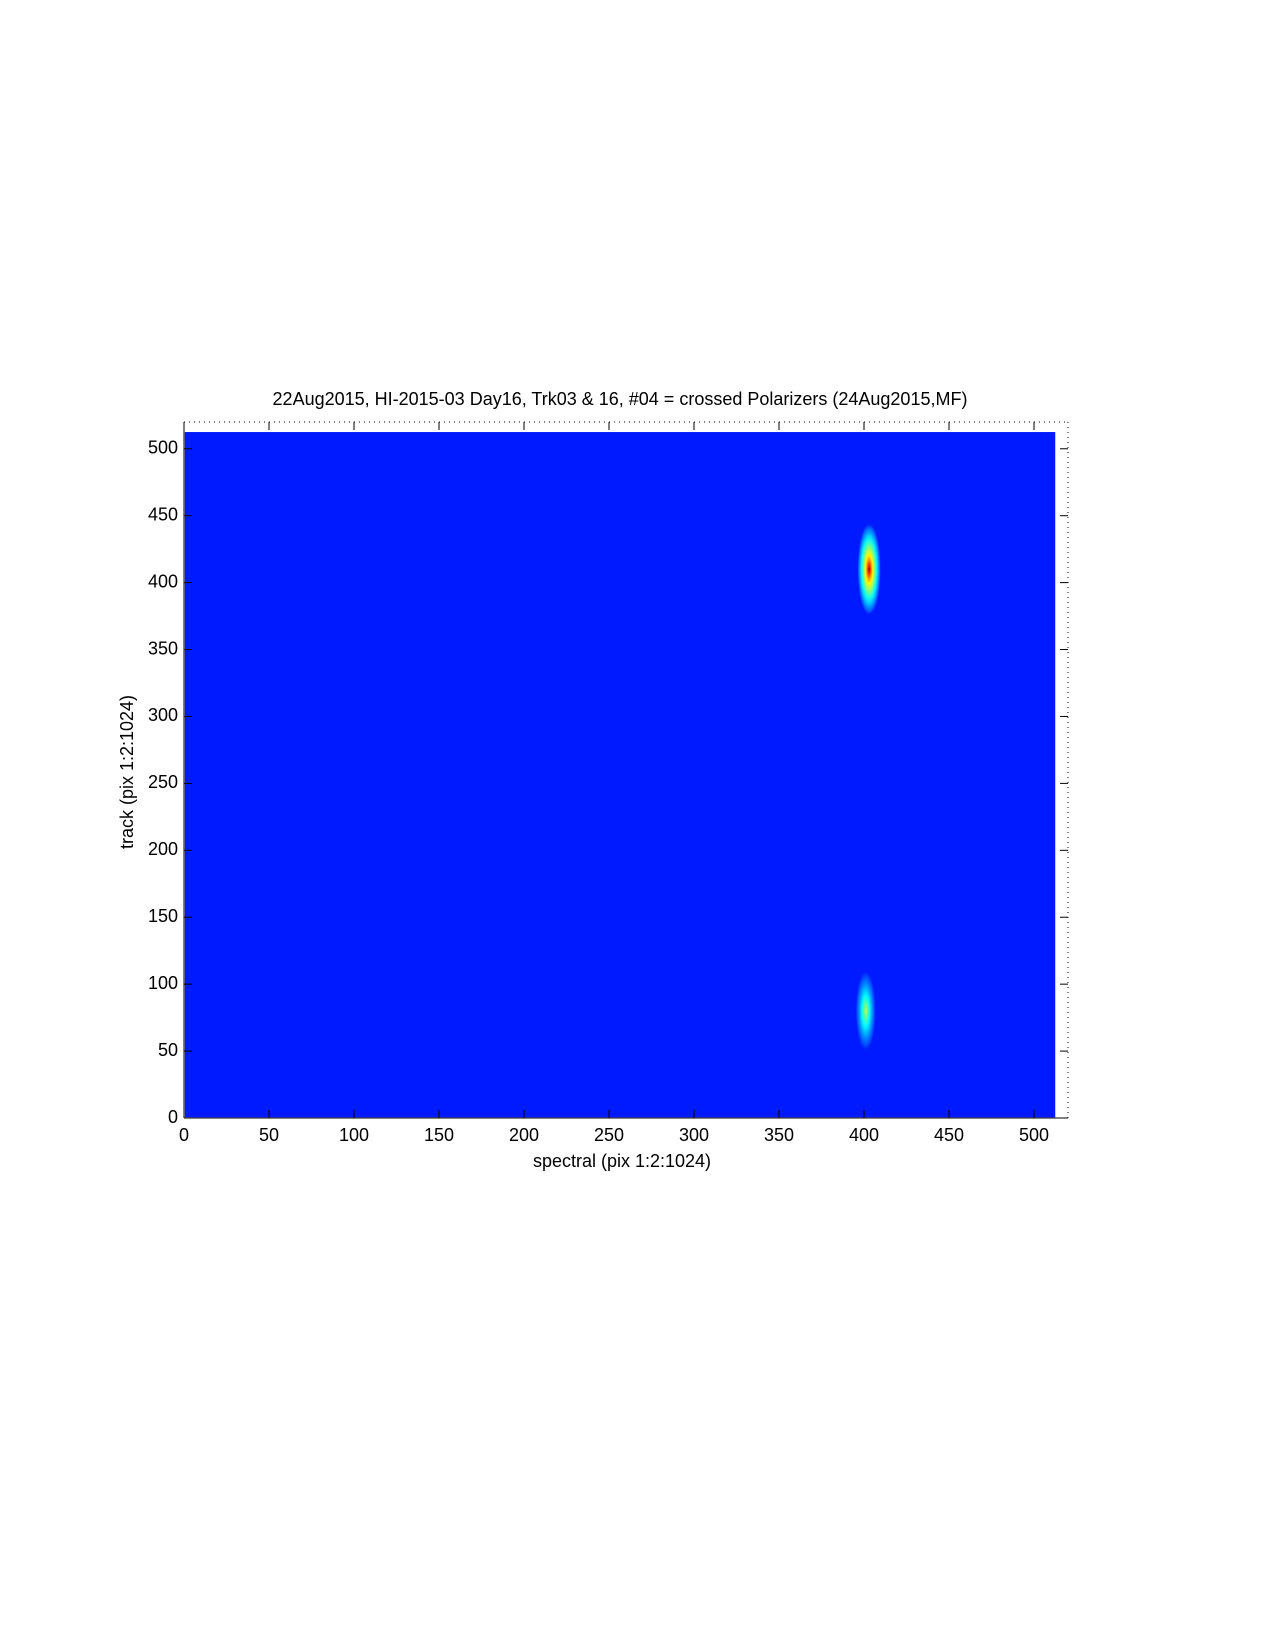 The height and width of the screenshot is (1650, 1275). What do you see at coordinates (184, 1135) in the screenshot?
I see `x-tick-label: 0` at bounding box center [184, 1135].